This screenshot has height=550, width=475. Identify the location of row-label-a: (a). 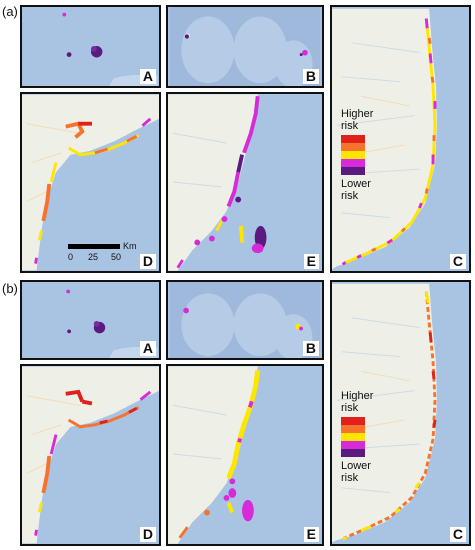
(10, 11).